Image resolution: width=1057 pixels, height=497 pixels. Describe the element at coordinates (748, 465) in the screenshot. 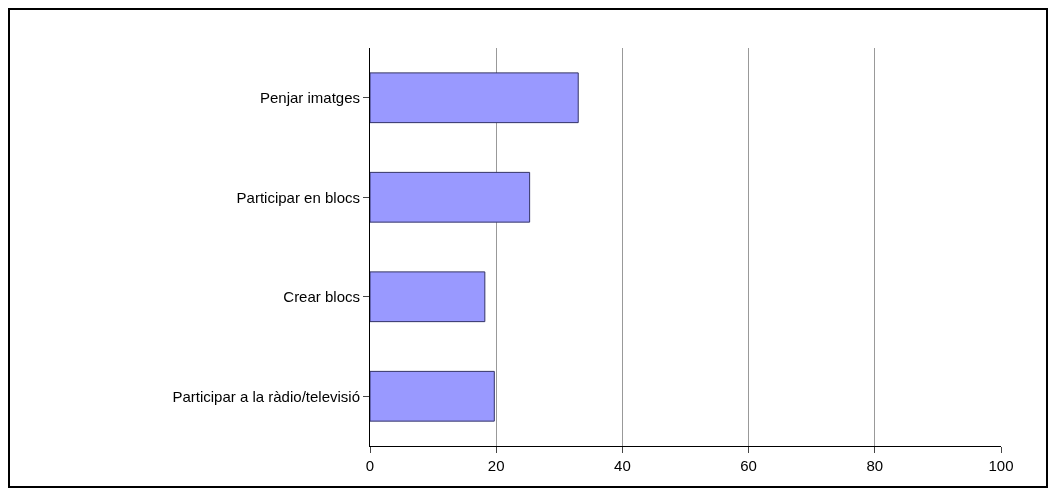

I see `x-tick-label: 60` at that location.